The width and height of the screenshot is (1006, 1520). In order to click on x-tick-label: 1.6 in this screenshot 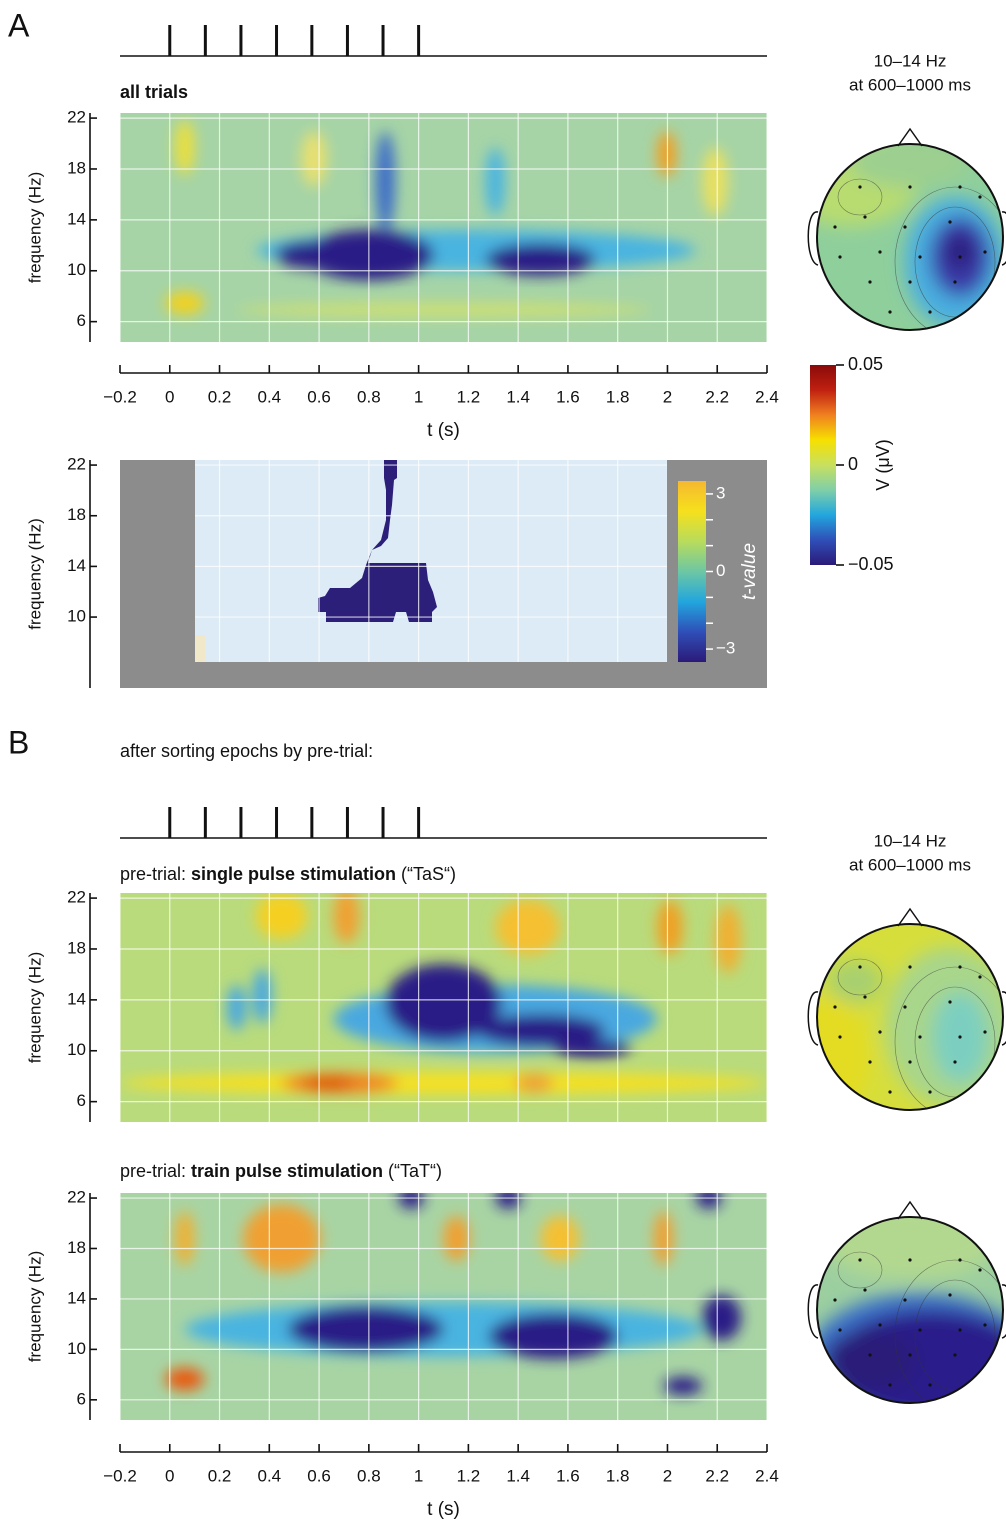, I will do `click(568, 1475)`.